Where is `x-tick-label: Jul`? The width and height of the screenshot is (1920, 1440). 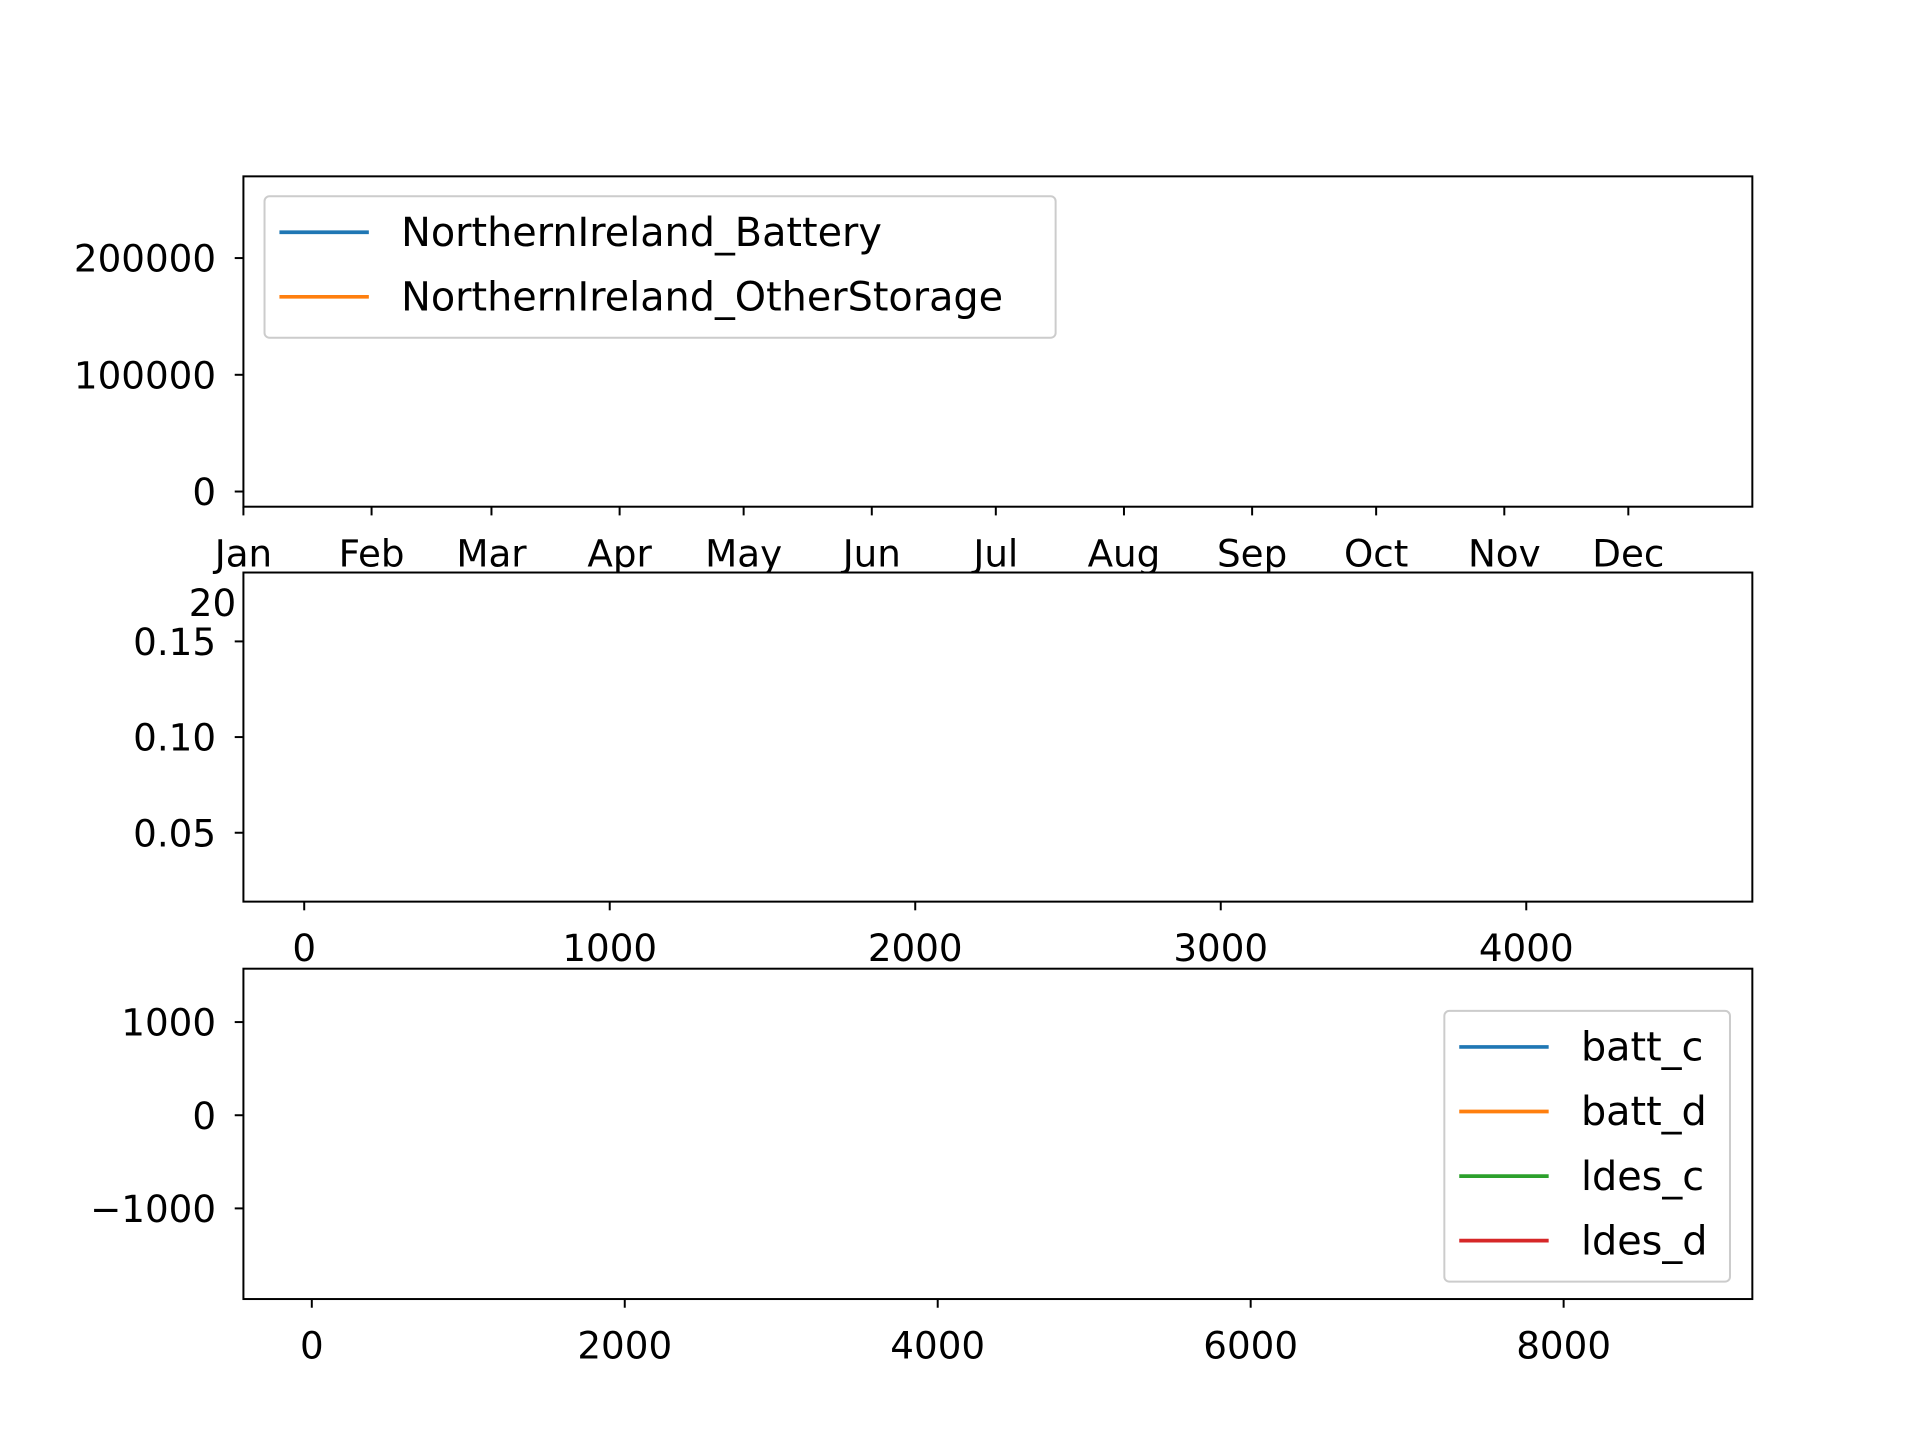 x-tick-label: Jul is located at coordinates (994, 553).